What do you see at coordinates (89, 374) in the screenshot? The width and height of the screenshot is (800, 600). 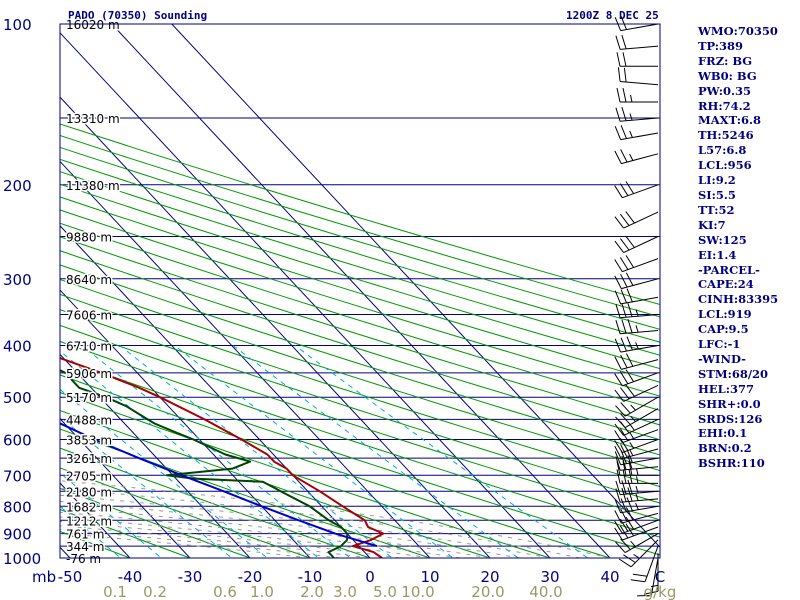 I see `height-label: 5906 m` at bounding box center [89, 374].